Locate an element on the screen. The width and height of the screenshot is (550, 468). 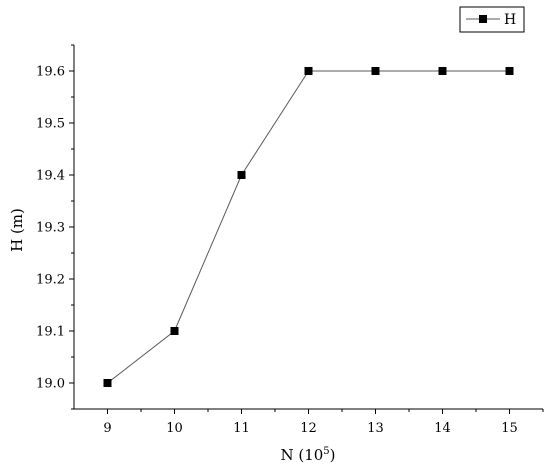
legend-label: H is located at coordinates (510, 20).